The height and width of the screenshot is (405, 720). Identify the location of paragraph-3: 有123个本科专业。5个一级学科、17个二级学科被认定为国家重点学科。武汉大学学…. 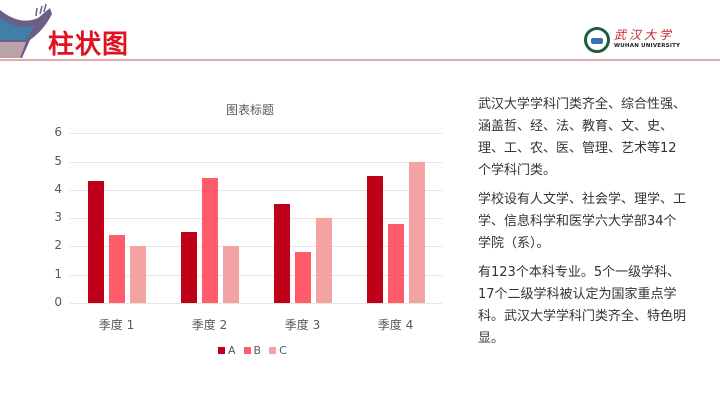
(582, 305).